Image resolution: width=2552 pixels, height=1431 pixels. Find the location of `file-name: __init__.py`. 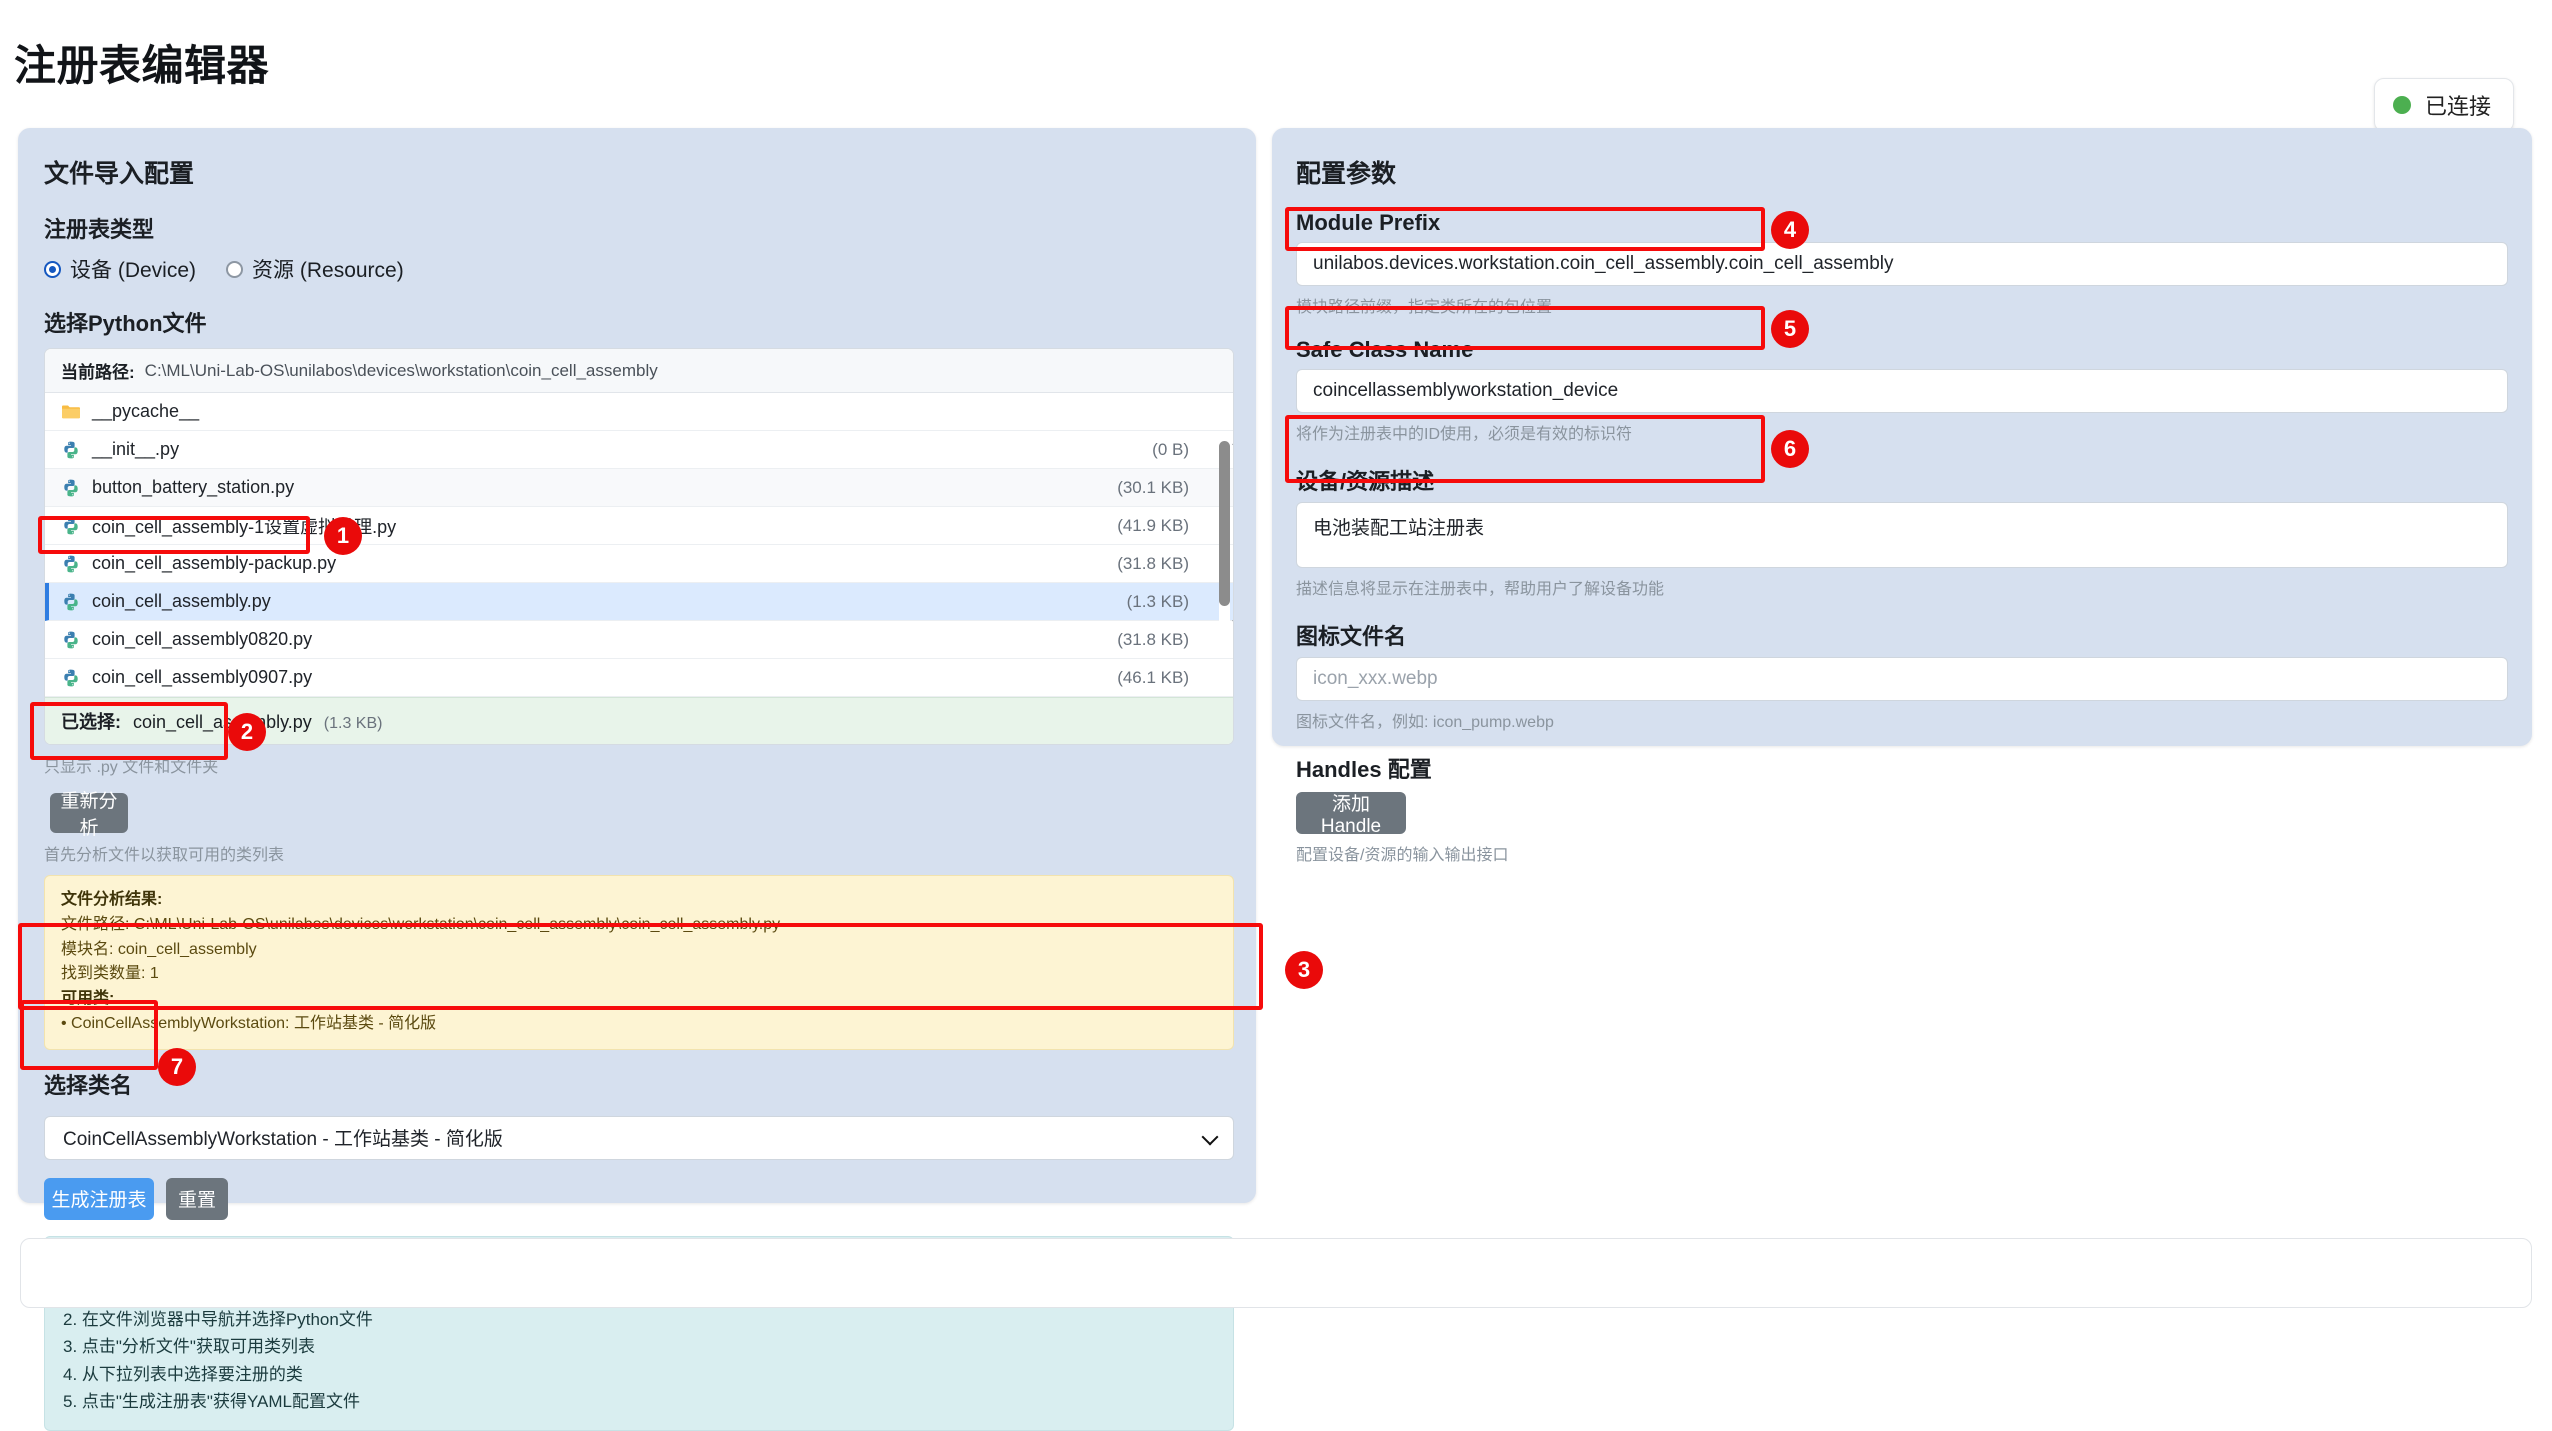

file-name: __init__.py is located at coordinates (136, 449).